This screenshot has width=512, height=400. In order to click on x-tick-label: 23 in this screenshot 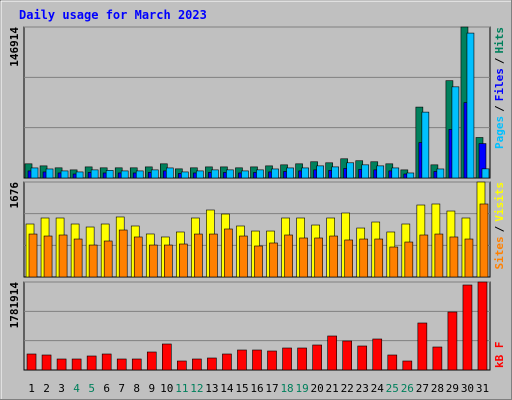, I will do `click(362, 388)`.